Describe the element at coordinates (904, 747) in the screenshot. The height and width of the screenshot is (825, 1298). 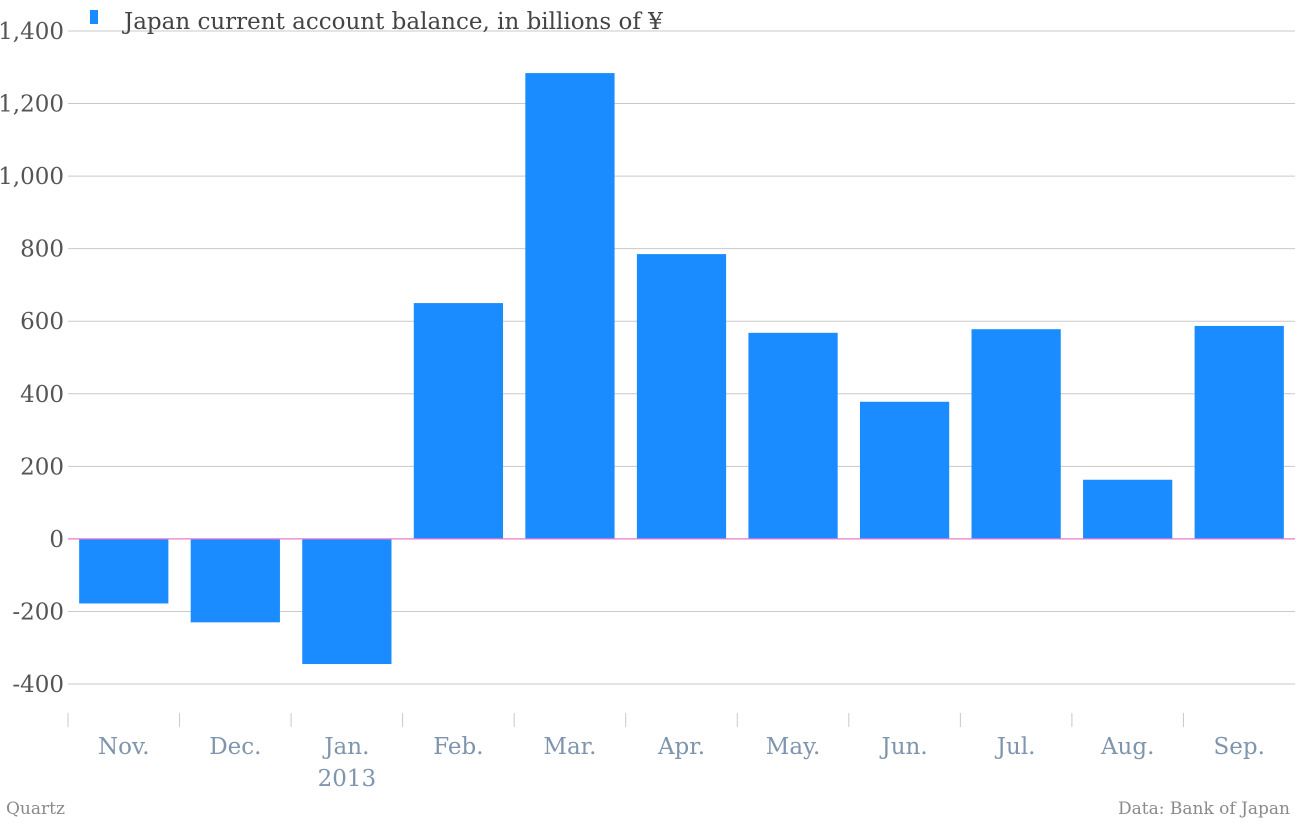
I see `x-tick-label: Jun.` at that location.